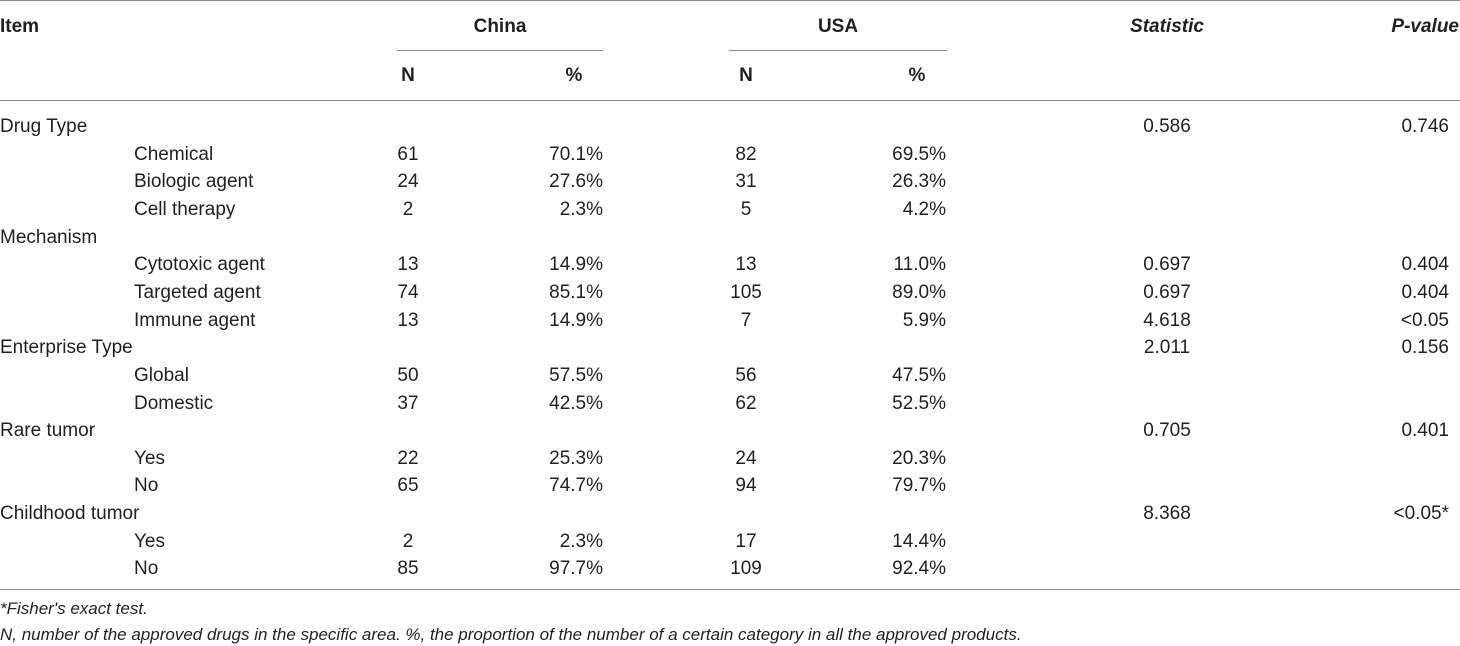 This screenshot has height=646, width=1460. Describe the element at coordinates (576, 375) in the screenshot. I see `china-pct-cell: 57.5%` at that location.